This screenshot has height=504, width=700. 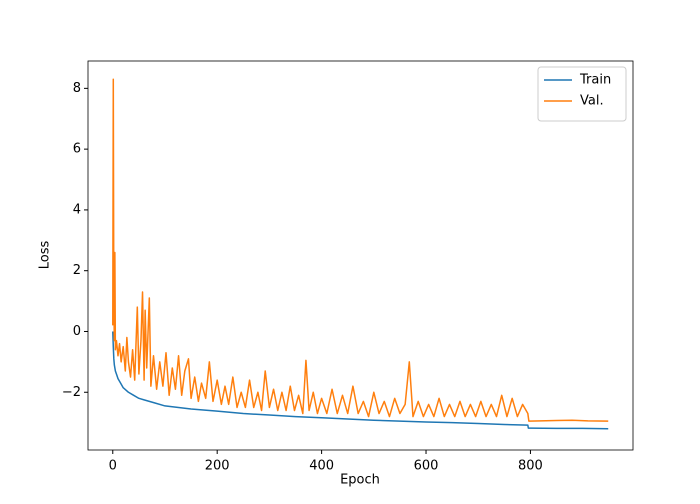 What do you see at coordinates (426, 466) in the screenshot?
I see `x-tick-label: 600` at bounding box center [426, 466].